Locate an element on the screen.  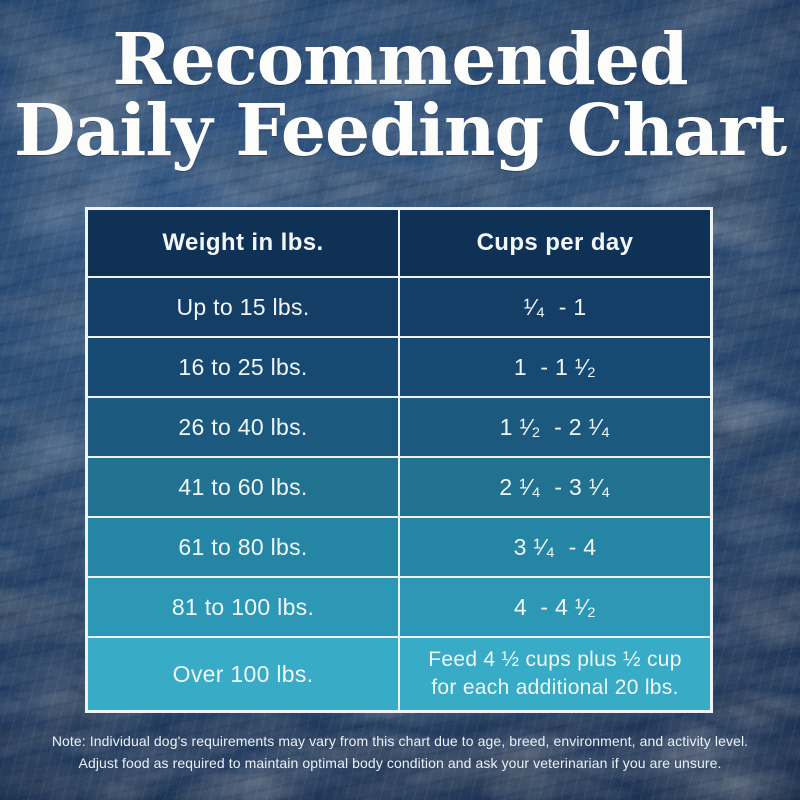
weight-cell-row-4: 61 to 80 lbs. is located at coordinates (243, 547).